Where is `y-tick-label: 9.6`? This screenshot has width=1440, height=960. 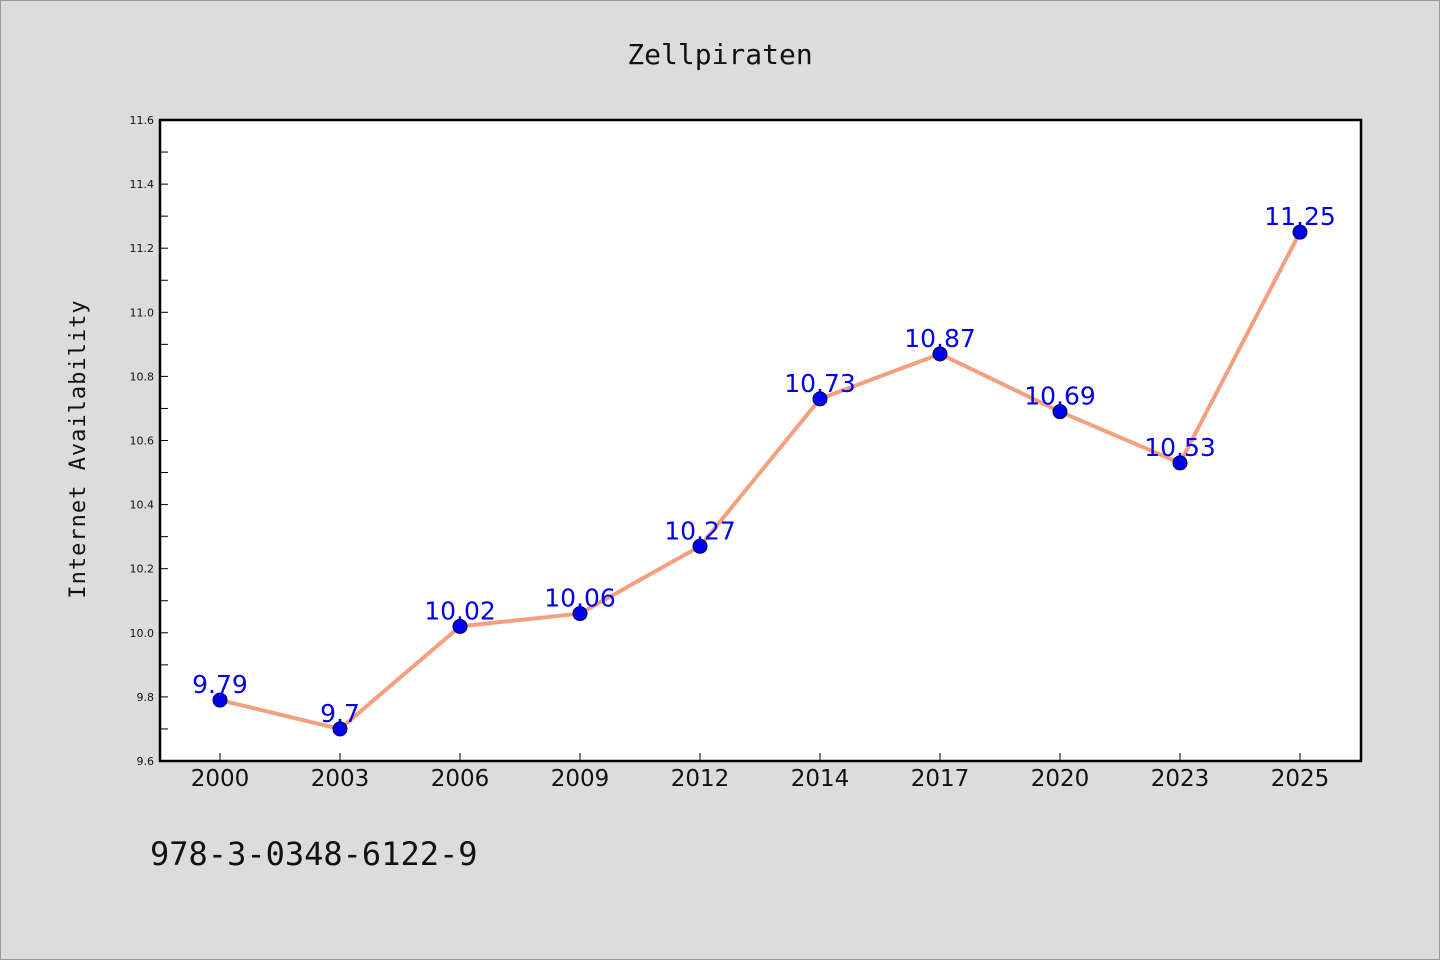
y-tick-label: 9.6 is located at coordinates (146, 761).